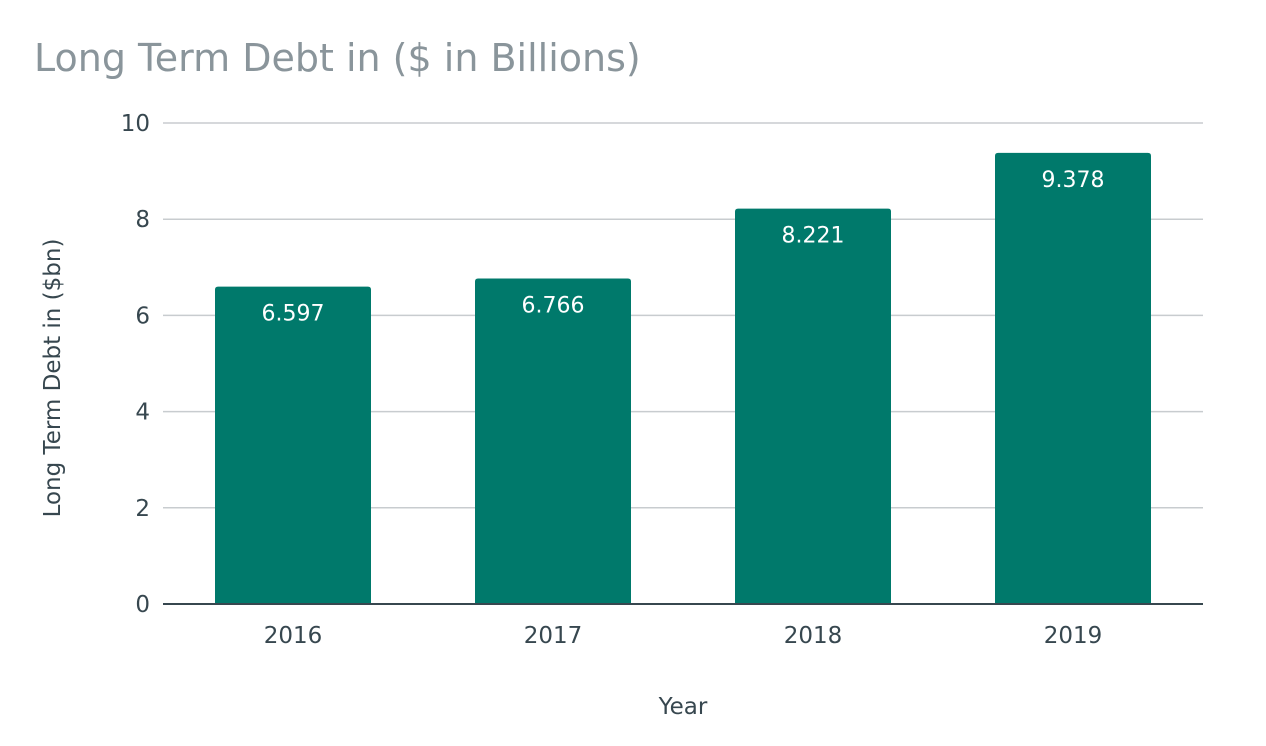 This screenshot has height=746, width=1266. What do you see at coordinates (53, 378) in the screenshot?
I see `y-axis-label: Long Term Debt in ($bn)` at bounding box center [53, 378].